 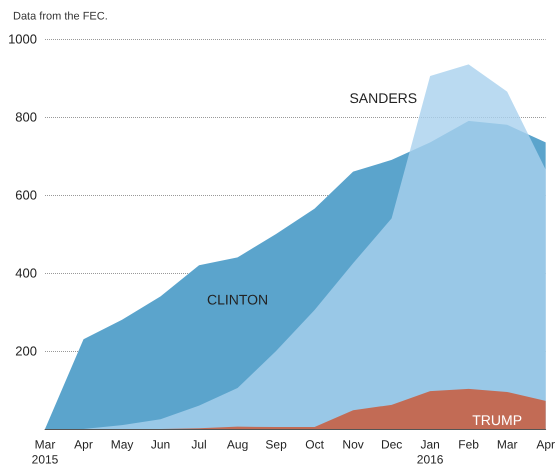 I want to click on y-tick-label: 400, so click(x=26, y=273).